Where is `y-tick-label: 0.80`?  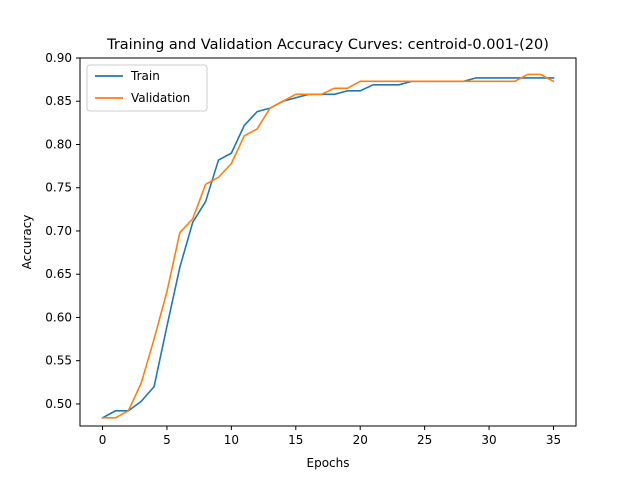
y-tick-label: 0.80 is located at coordinates (58, 144).